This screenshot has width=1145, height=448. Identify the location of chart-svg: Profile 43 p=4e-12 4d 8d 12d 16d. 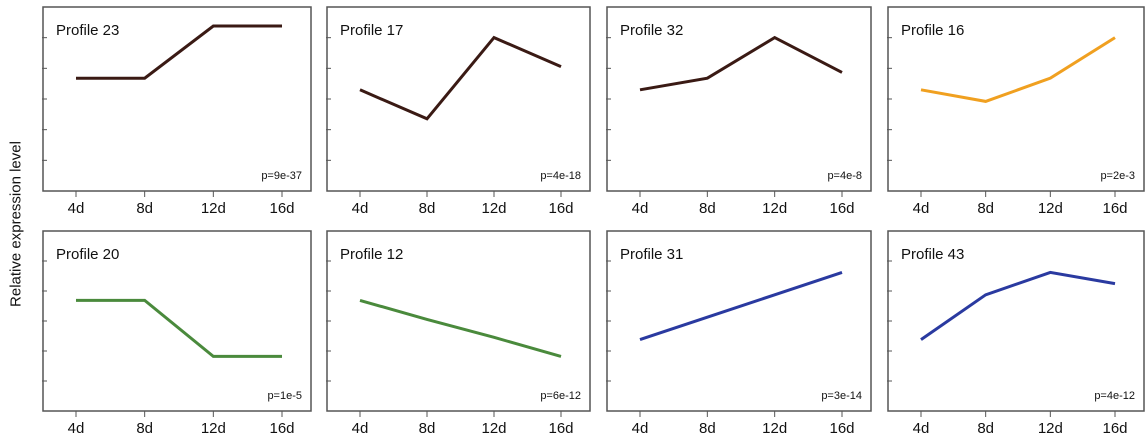
(1016, 333).